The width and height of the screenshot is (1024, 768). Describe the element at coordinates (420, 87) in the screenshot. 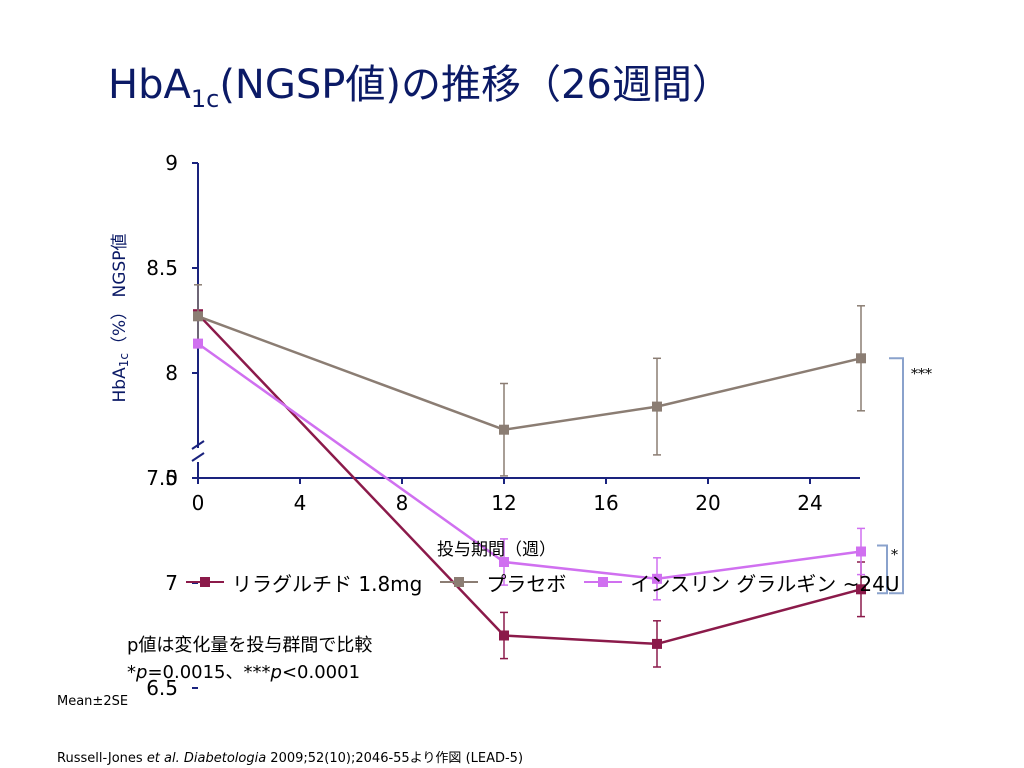

I see `page-title: HbA1c(NGSP値)の推移（26週間）` at that location.